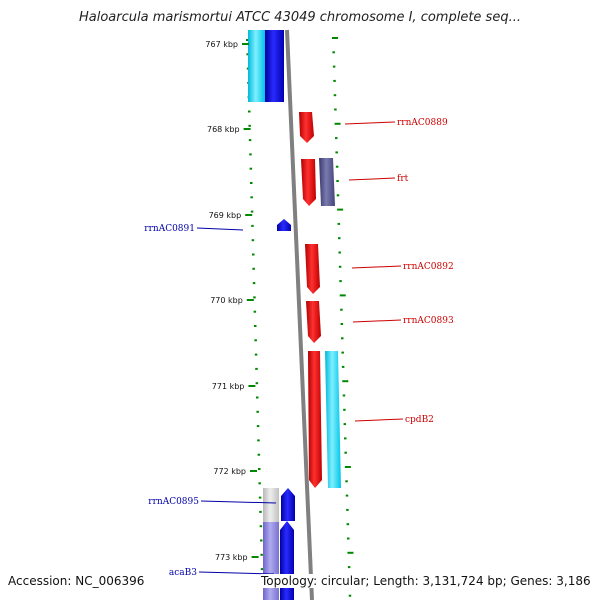 The height and width of the screenshot is (600, 600). I want to click on purple-feature-frt, so click(327, 182).